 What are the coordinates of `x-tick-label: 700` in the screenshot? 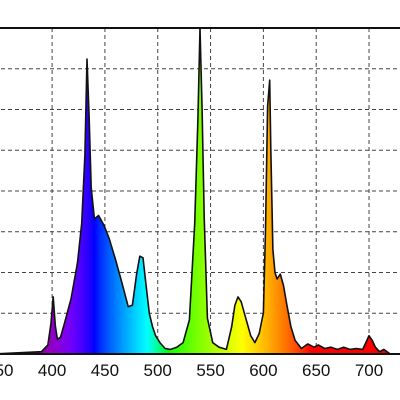 It's located at (369, 370).